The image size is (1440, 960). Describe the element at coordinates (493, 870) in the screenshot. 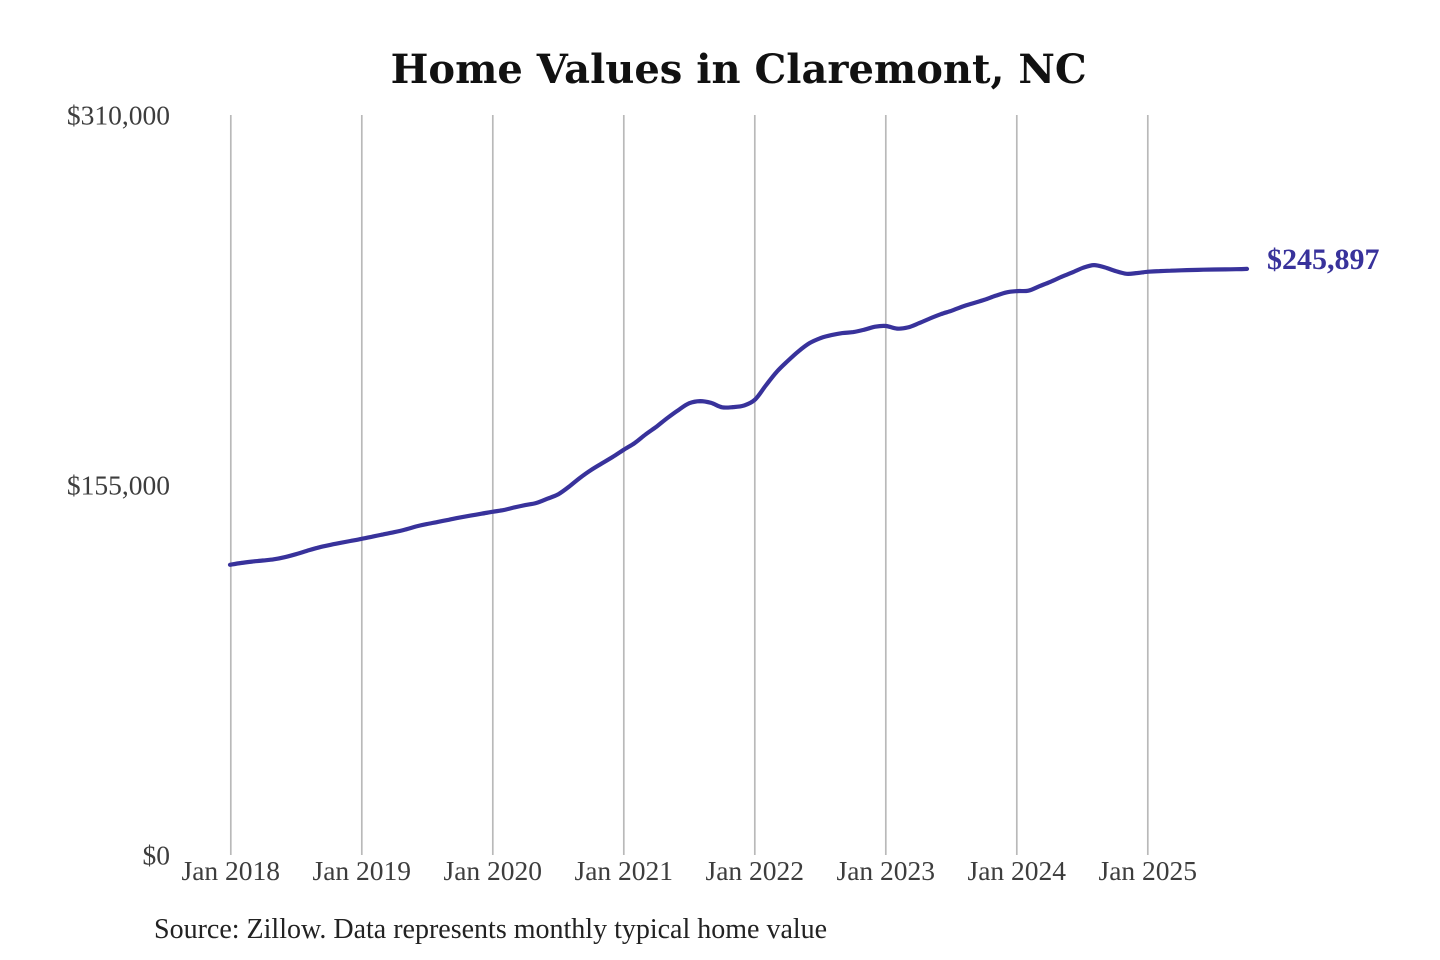

I see `svg-text: Jan 2020` at that location.